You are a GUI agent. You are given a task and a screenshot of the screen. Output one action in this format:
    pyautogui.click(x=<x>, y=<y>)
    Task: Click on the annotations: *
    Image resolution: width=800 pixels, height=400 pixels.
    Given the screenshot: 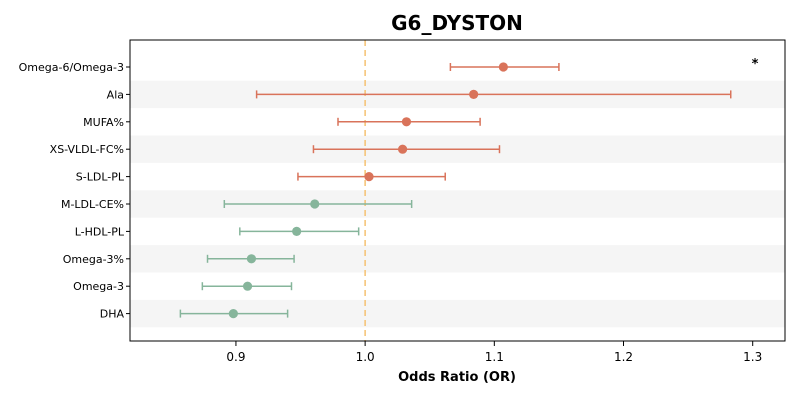 What is the action you would take?
    pyautogui.click(x=755, y=64)
    